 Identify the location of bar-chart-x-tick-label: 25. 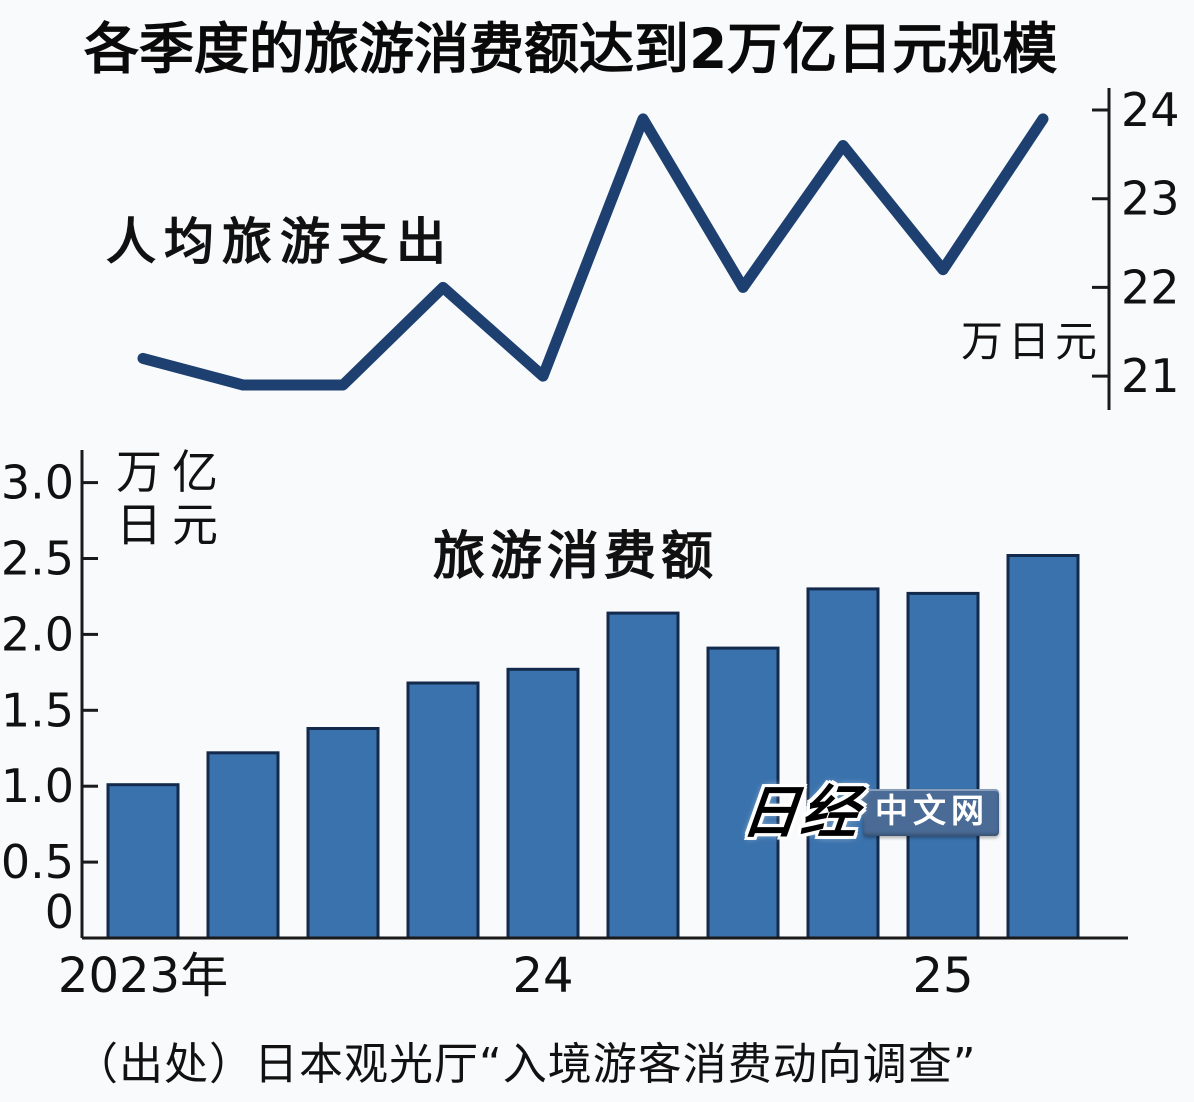
(942, 976).